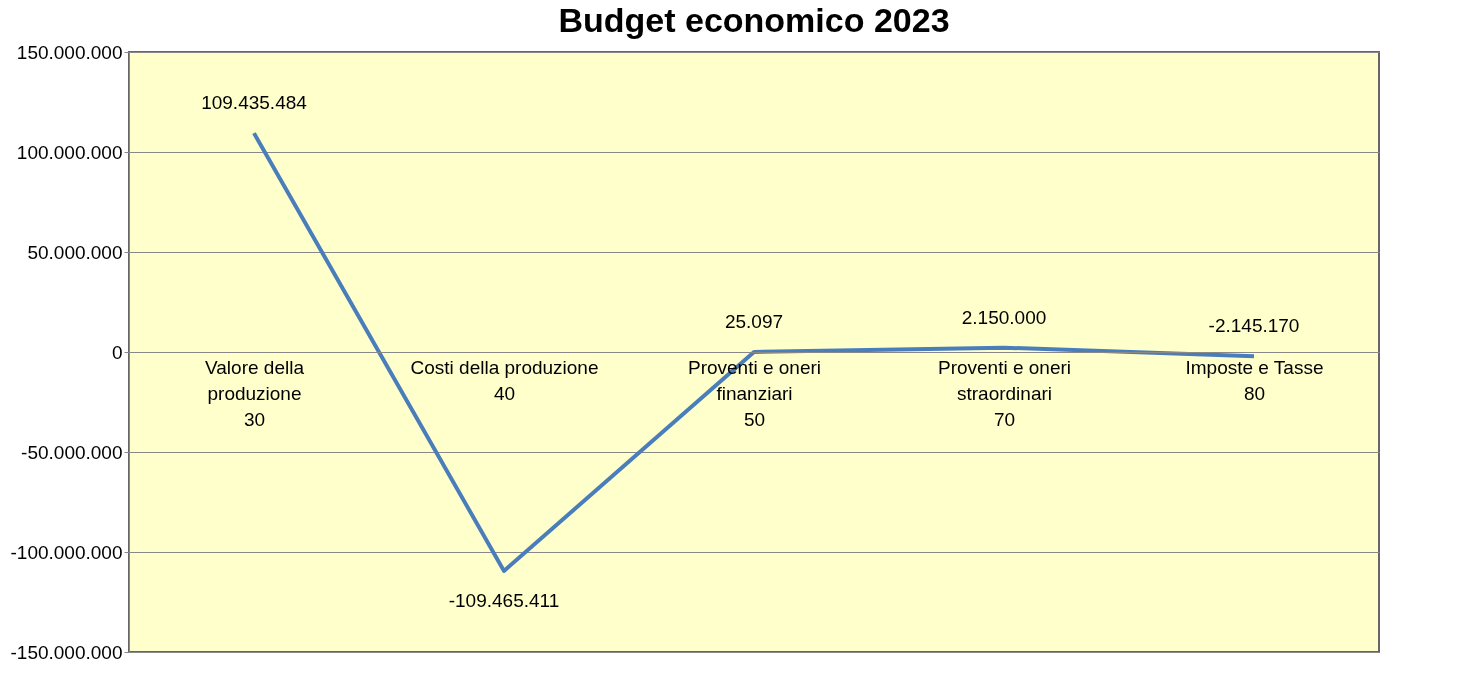  What do you see at coordinates (72, 452) in the screenshot?
I see `y-tick-label: -50.000.000` at bounding box center [72, 452].